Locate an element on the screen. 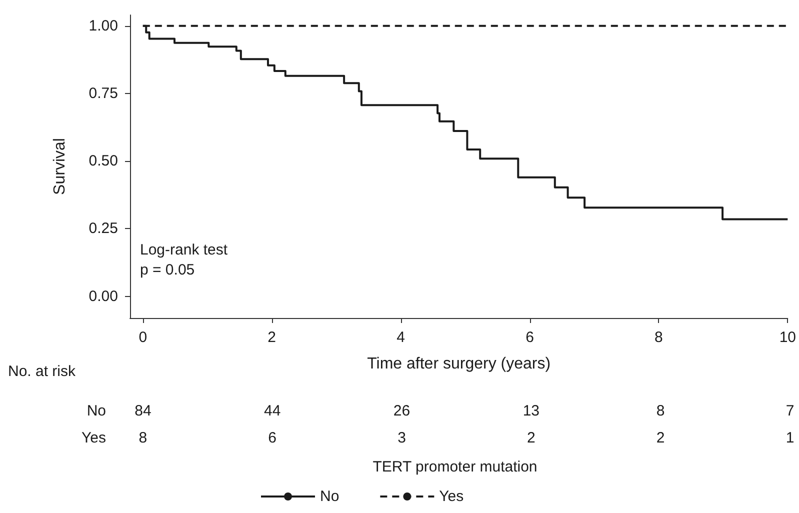  text: No. at risk is located at coordinates (42, 371).